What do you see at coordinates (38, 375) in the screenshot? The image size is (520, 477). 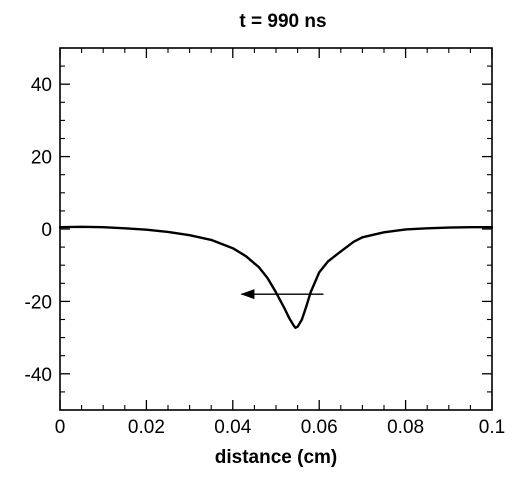 I see `y-tick-label: -40` at bounding box center [38, 375].